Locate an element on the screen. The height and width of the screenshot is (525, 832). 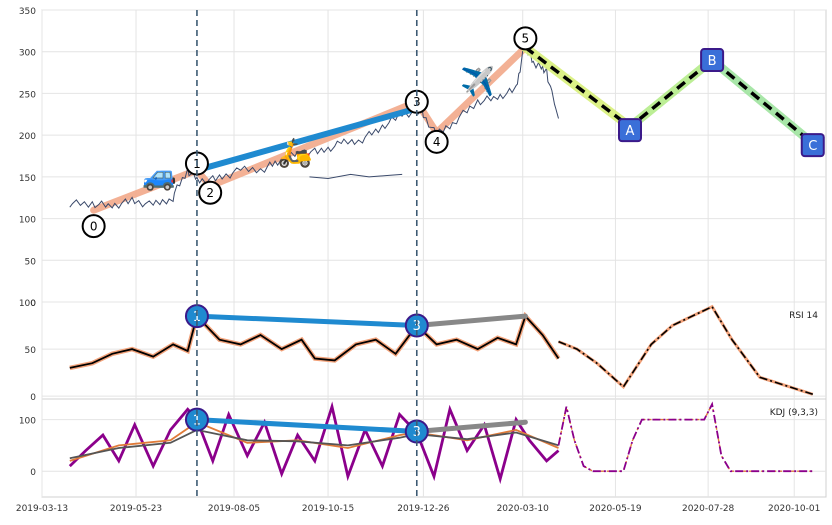
abc-label-text: C is located at coordinates (812, 146).